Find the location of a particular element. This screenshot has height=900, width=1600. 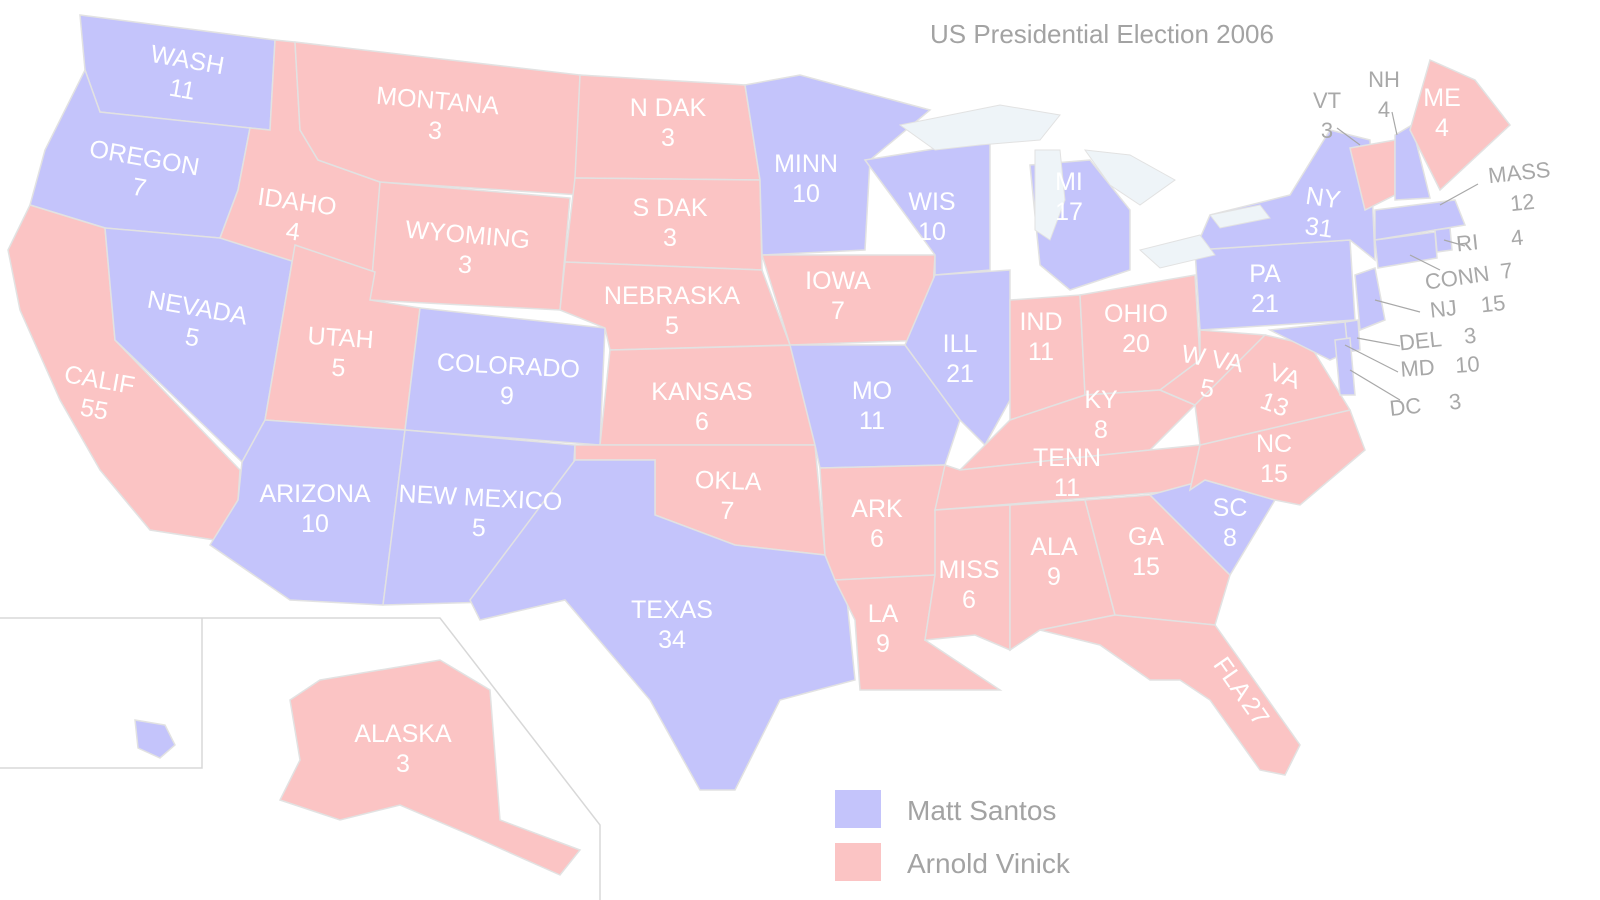

state-name: MINN is located at coordinates (806, 164).